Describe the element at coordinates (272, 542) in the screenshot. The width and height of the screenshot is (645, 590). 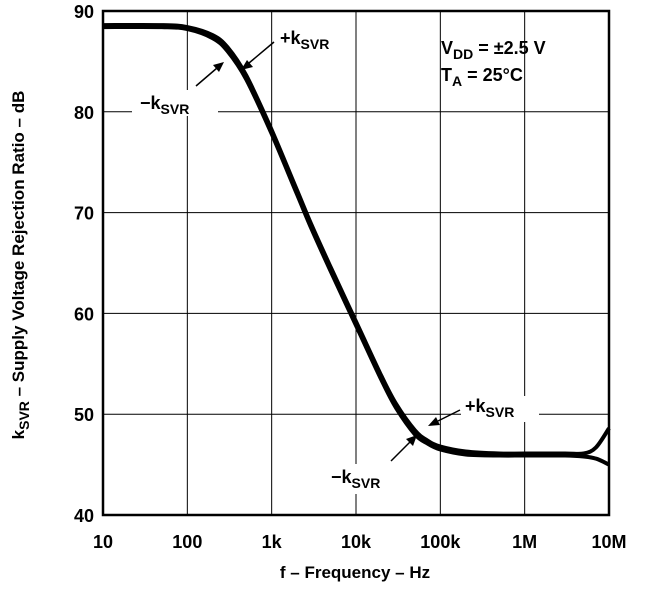
I see `x-tick-label: 1k` at that location.